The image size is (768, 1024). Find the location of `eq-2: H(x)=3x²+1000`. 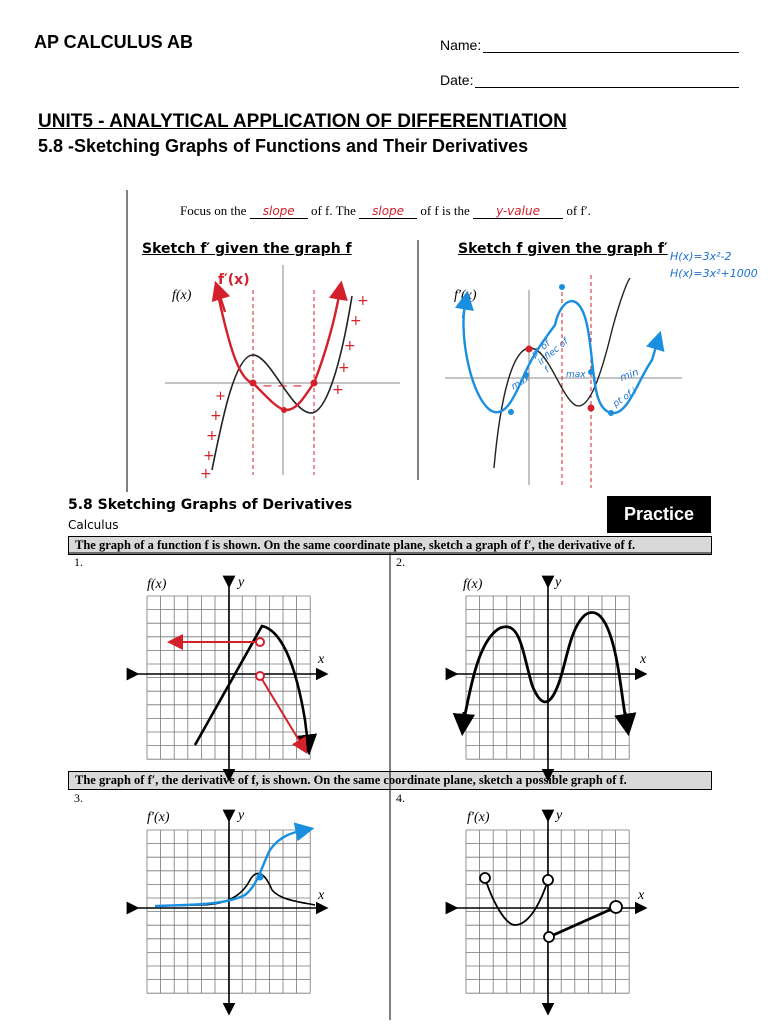

eq-2: H(x)=3x²+1000 is located at coordinates (714, 273).